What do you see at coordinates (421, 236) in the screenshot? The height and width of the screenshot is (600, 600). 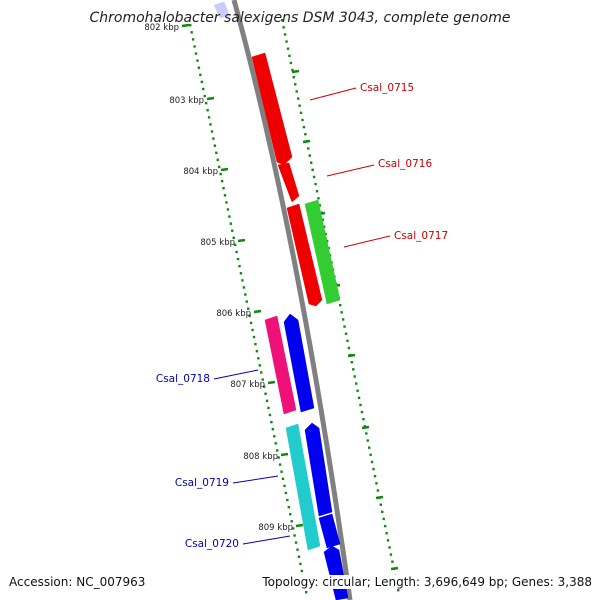 I see `gene-label: Csal_0717` at bounding box center [421, 236].